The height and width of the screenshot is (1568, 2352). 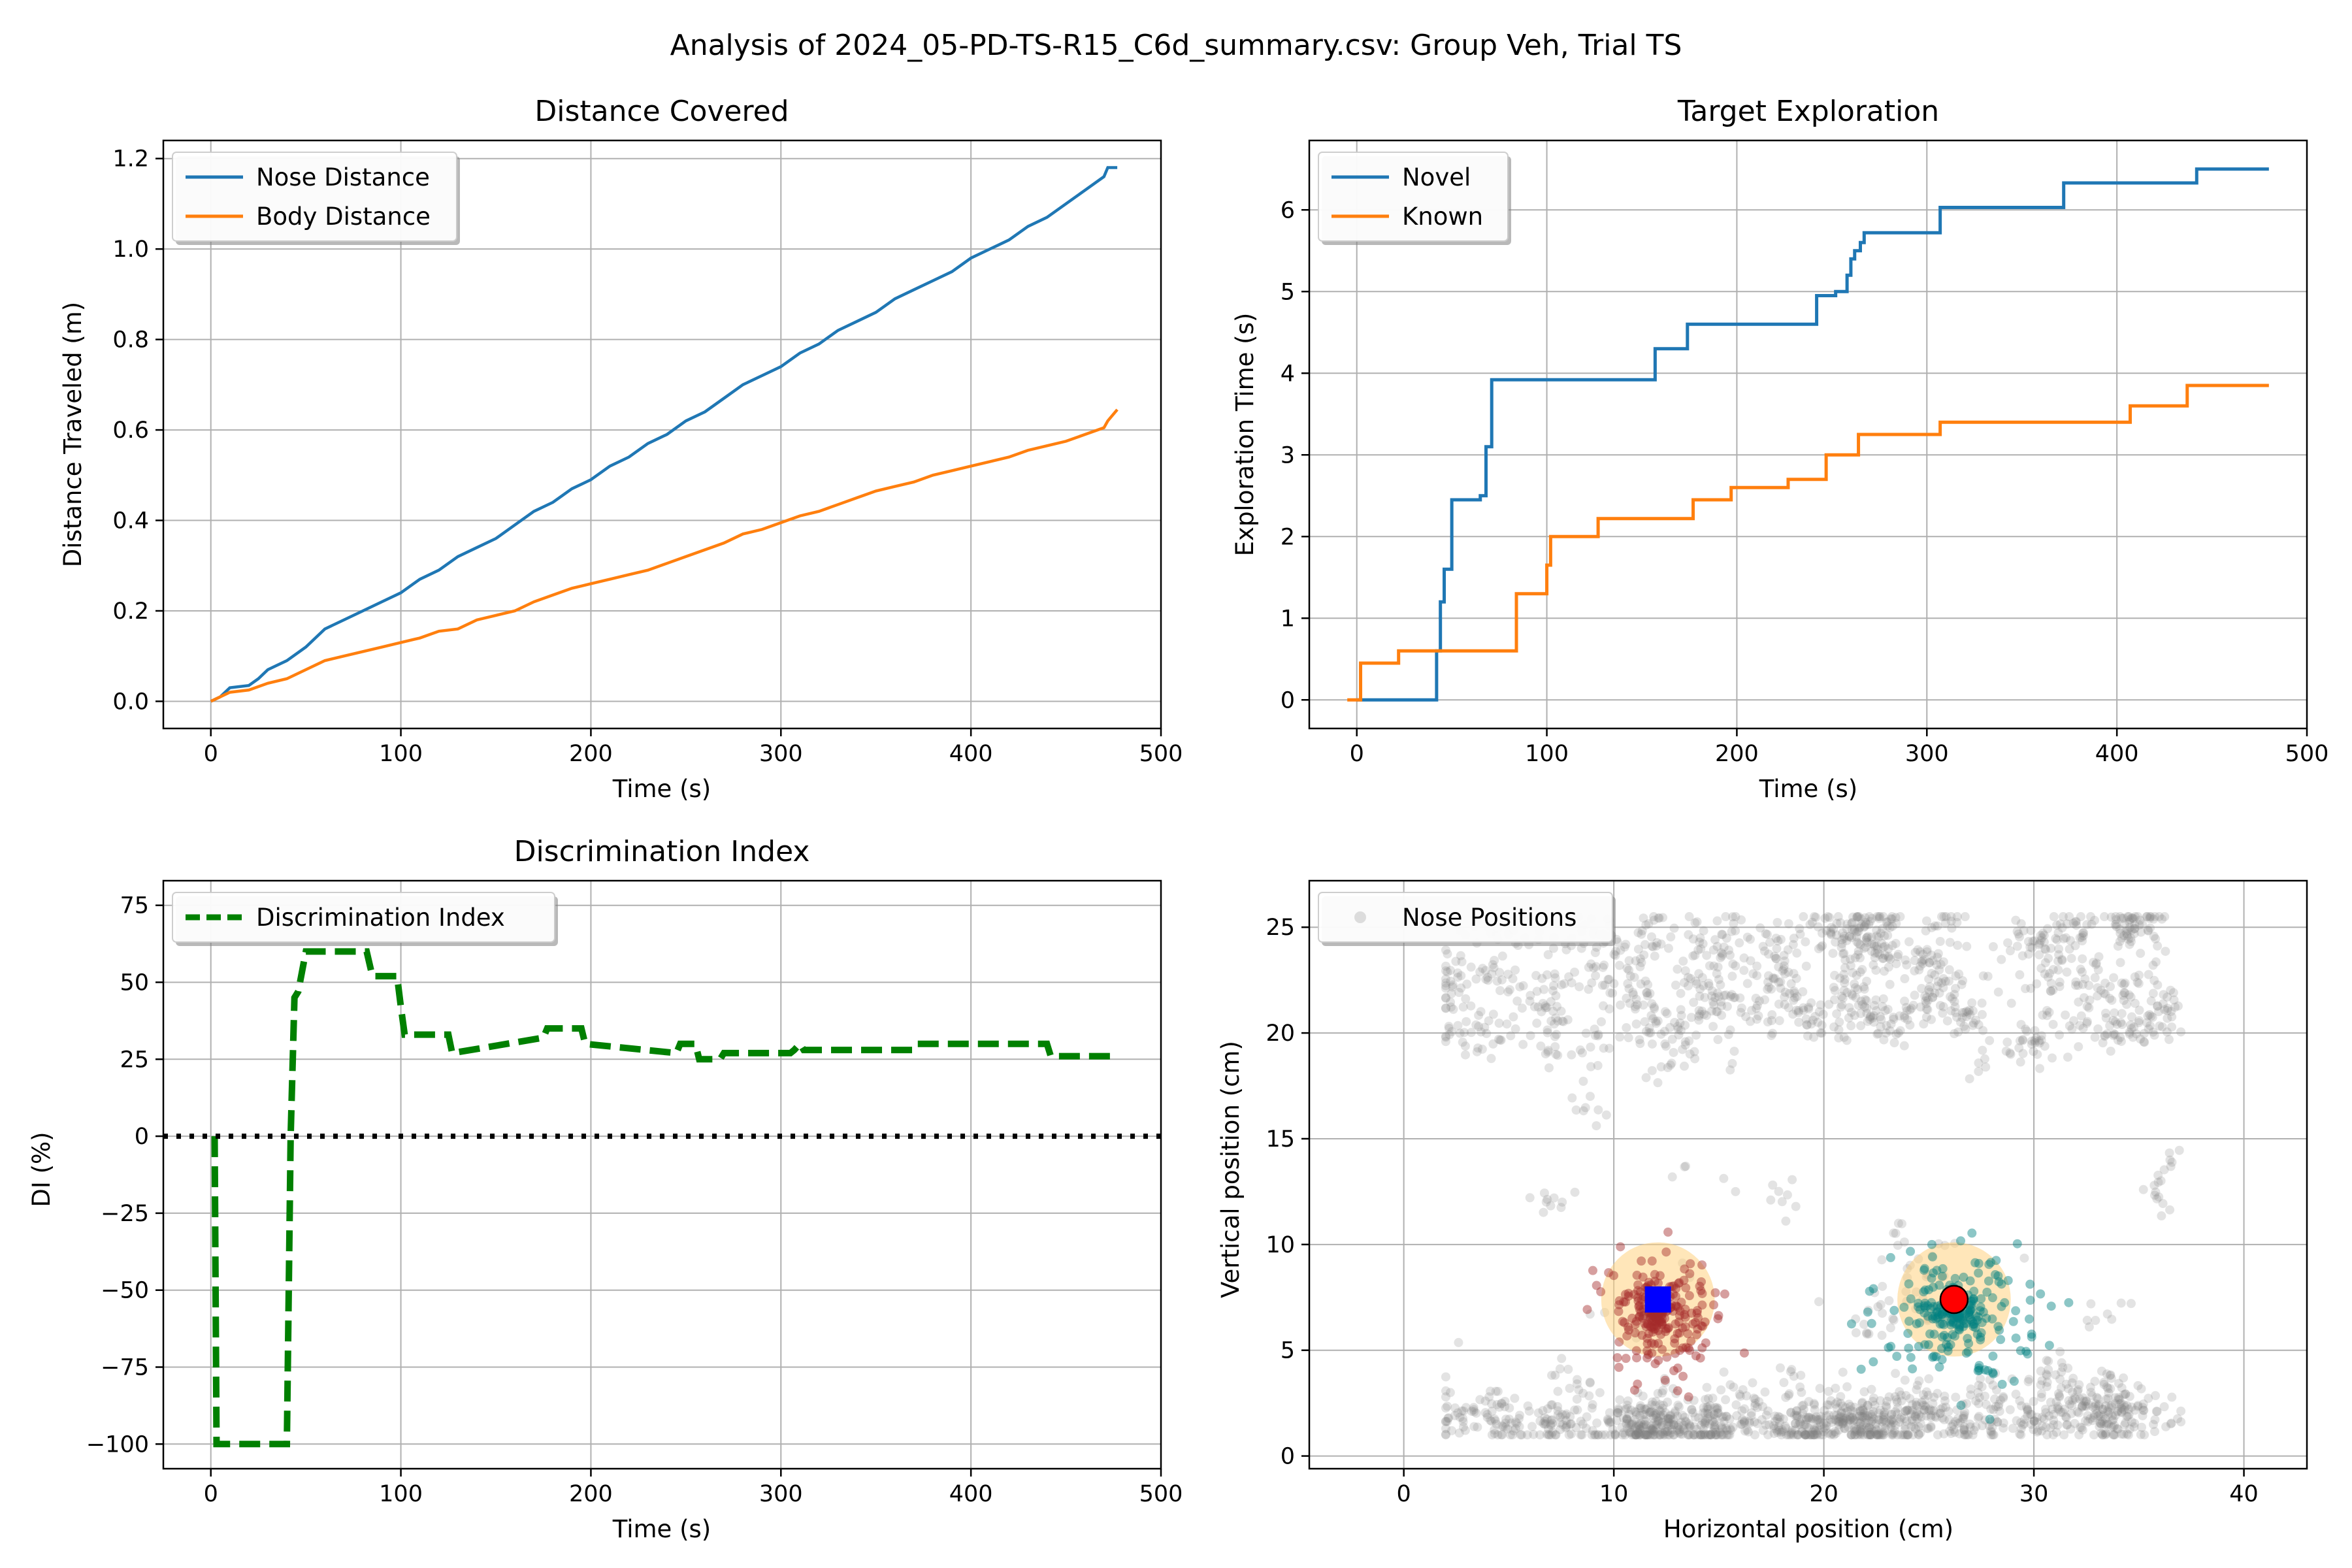 I want to click on positions-chart-xtick-label-0: 0, so click(x=1404, y=1494).